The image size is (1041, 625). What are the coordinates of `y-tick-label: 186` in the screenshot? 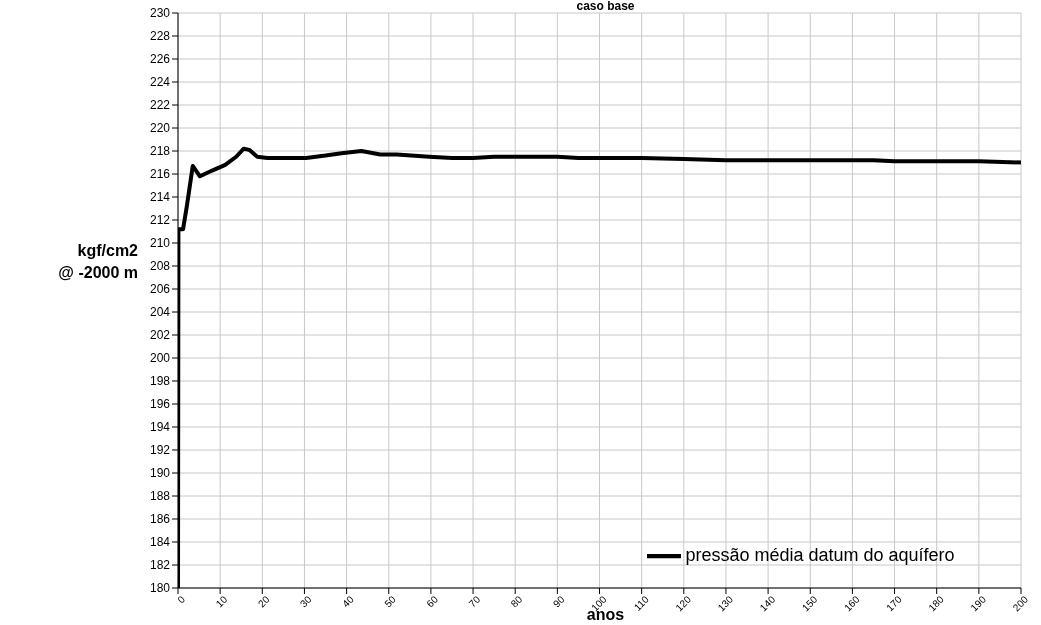 It's located at (160, 519).